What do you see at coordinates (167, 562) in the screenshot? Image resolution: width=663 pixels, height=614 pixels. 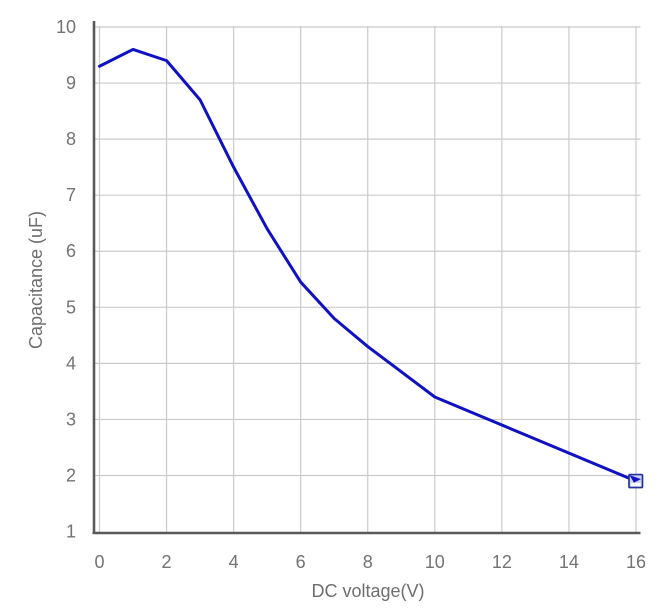 I see `x-tick-label: 2` at bounding box center [167, 562].